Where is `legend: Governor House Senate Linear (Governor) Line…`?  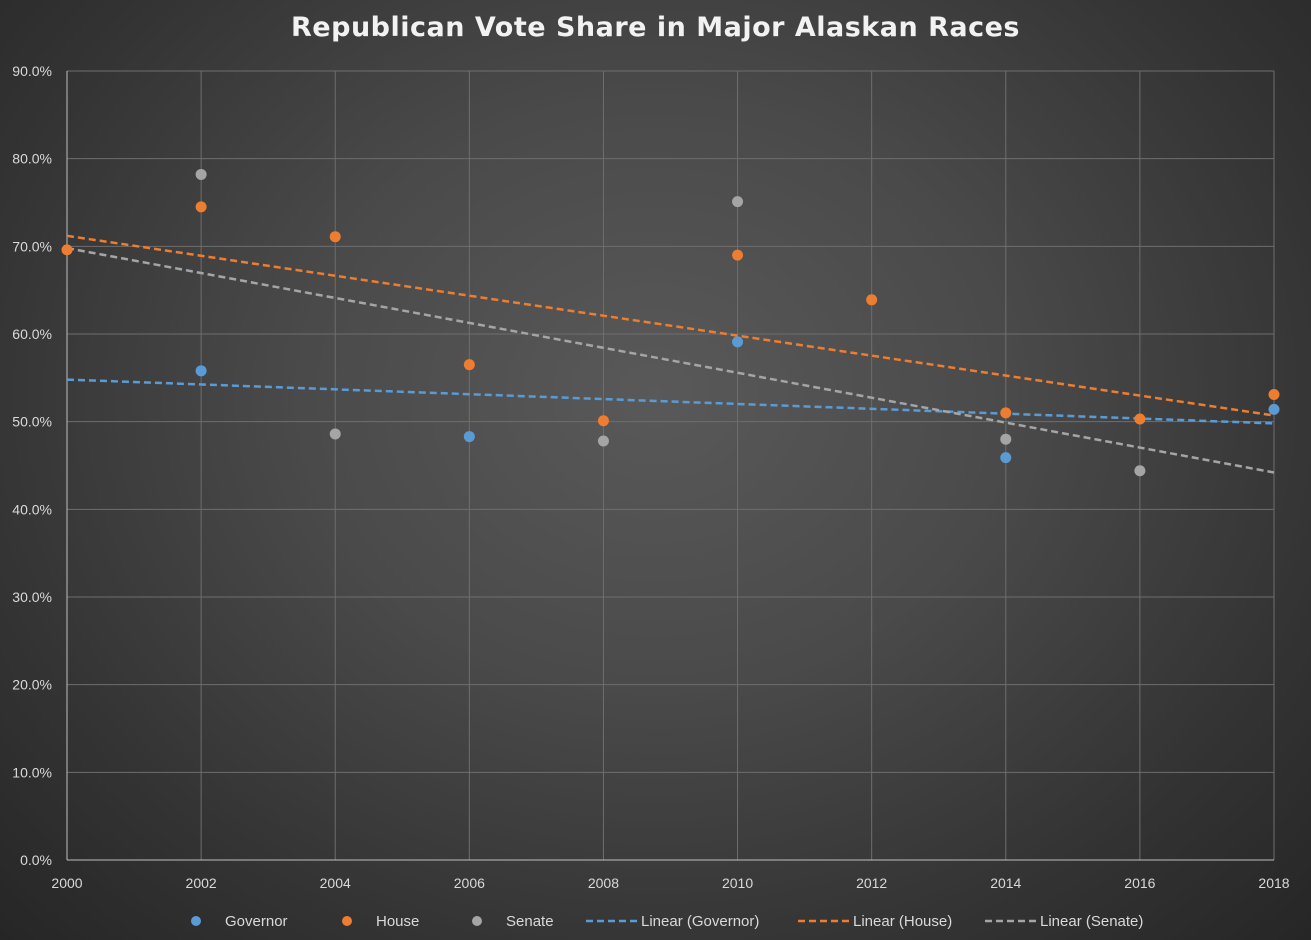
legend: Governor House Senate Linear (Governor) Line… is located at coordinates (667, 921).